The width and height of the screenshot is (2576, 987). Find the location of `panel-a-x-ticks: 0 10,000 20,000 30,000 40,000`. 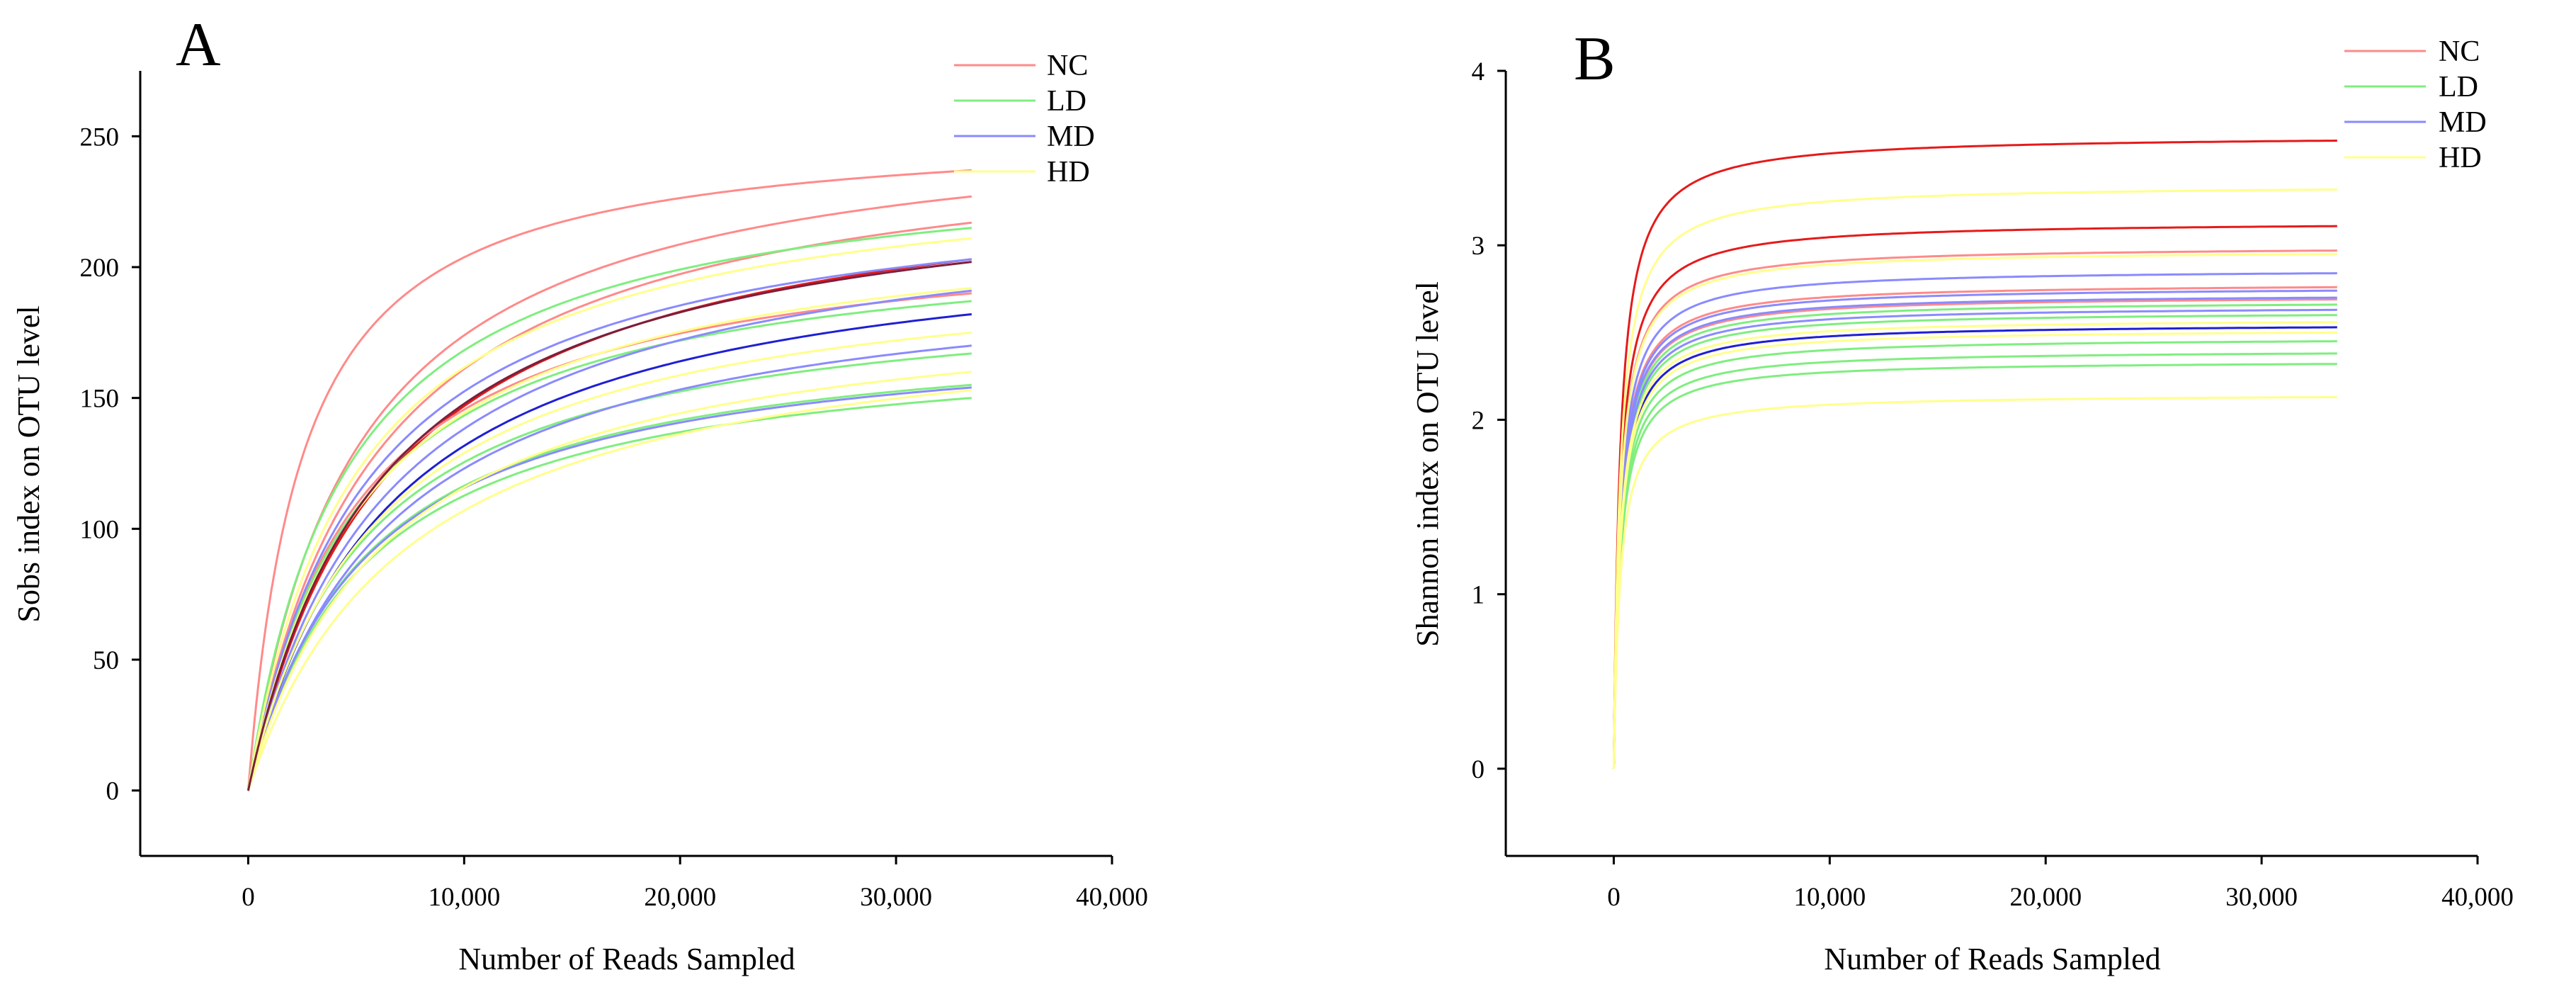

panel-a-x-ticks: 0 10,000 20,000 30,000 40,000 is located at coordinates (695, 884).